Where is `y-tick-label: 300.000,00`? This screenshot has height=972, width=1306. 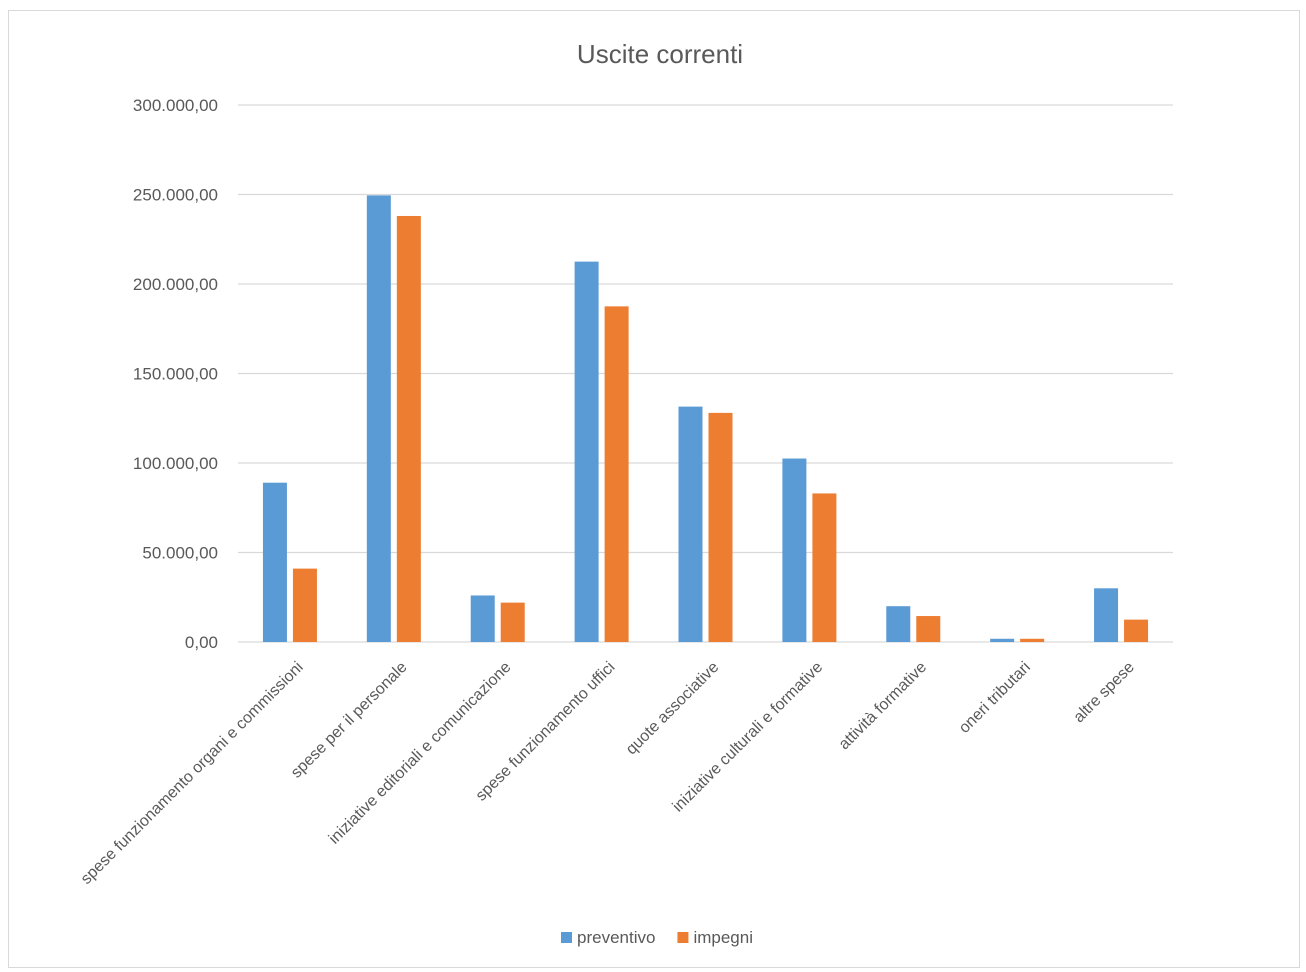 y-tick-label: 300.000,00 is located at coordinates (175, 105).